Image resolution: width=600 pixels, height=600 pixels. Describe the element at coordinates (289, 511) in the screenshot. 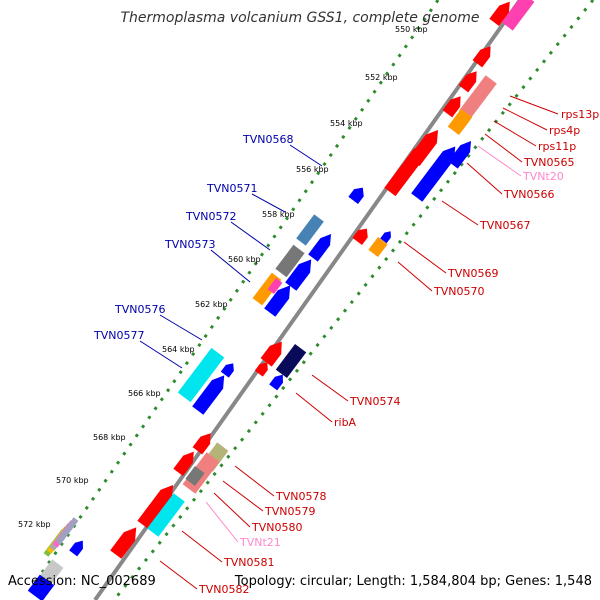

I see `gene-label: TVN0579` at that location.